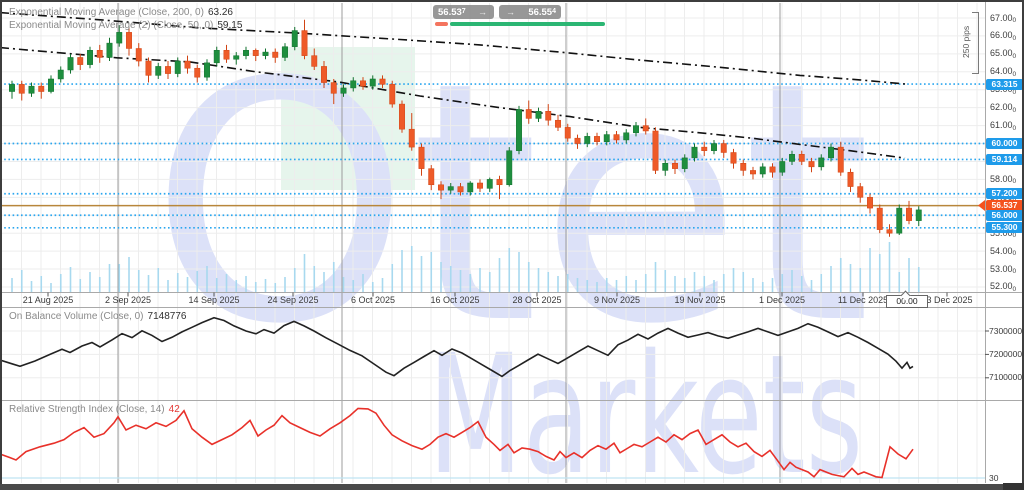  Describe the element at coordinates (452, 12) in the screenshot. I see `bid-price: 56.537` at that location.